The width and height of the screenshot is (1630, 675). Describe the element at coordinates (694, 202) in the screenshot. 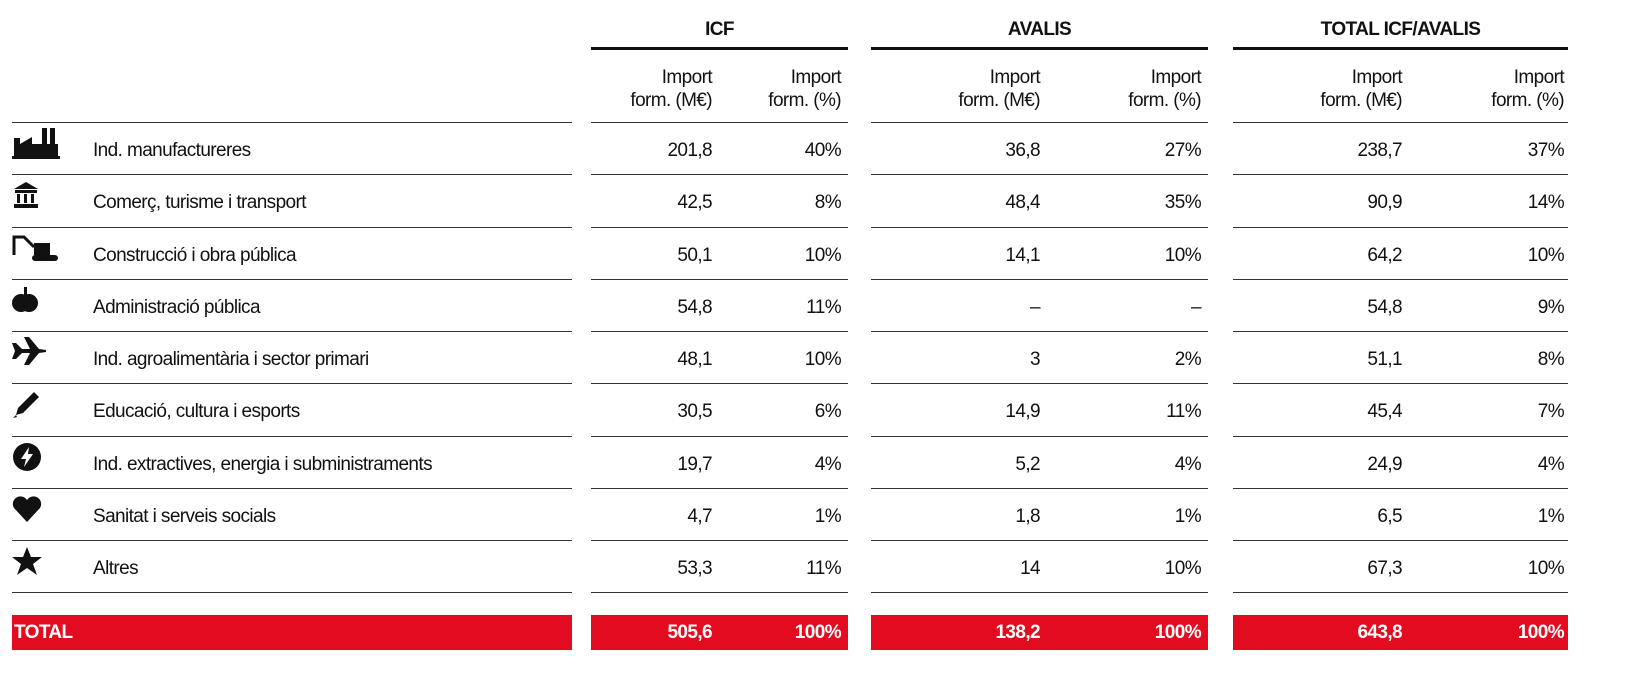

I see `cell: 42,5` at that location.